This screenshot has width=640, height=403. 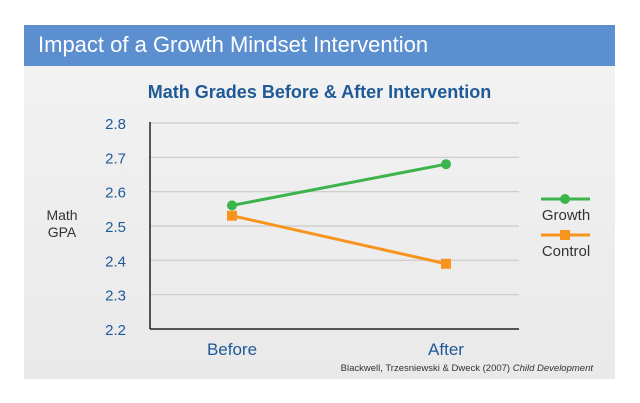 What do you see at coordinates (115, 193) in the screenshot?
I see `y-tick-label: 2.6` at bounding box center [115, 193].